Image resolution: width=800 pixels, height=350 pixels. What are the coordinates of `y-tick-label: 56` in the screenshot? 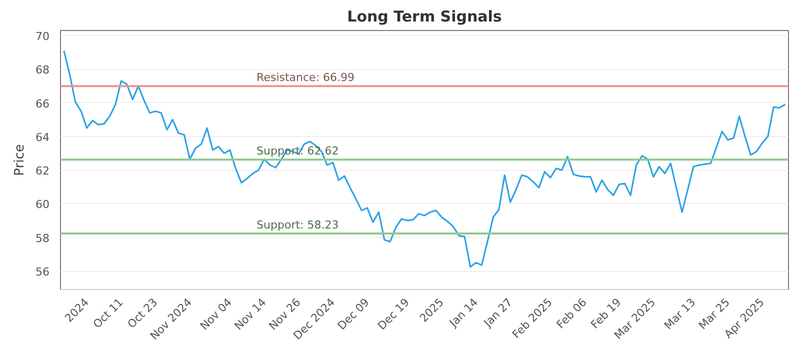 It's located at (43, 272).